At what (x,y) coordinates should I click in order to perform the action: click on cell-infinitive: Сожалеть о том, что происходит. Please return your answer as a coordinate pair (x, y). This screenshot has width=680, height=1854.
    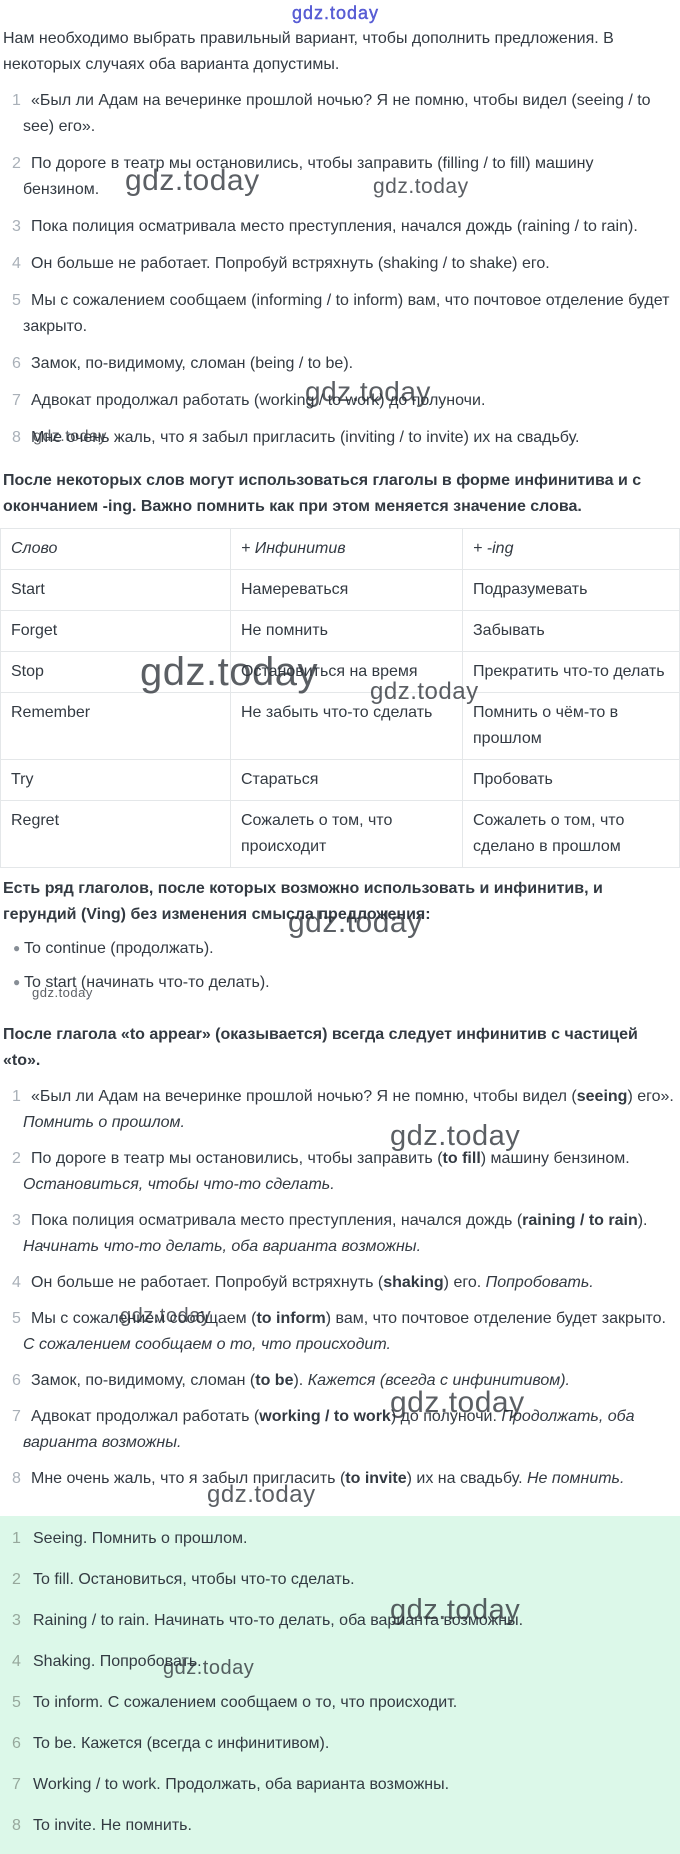
    Looking at the image, I should click on (346, 834).